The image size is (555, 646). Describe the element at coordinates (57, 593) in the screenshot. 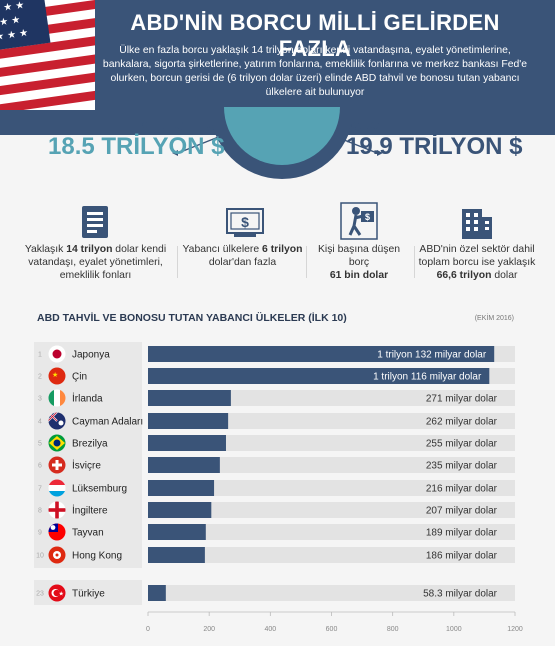

I see `turkey-flag-icon: ★` at that location.